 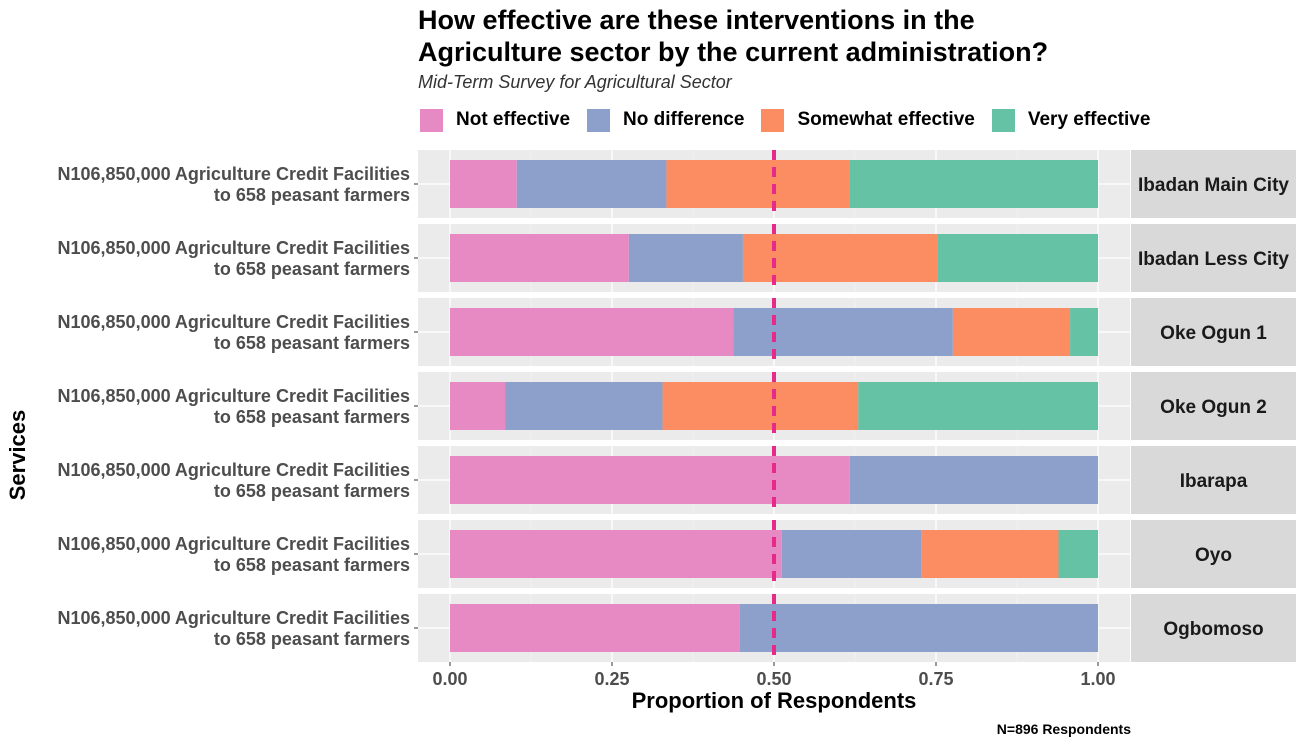 What do you see at coordinates (575, 82) in the screenshot?
I see `chart-subtitle: Mid-Term Survey for Agricultural Sector` at bounding box center [575, 82].